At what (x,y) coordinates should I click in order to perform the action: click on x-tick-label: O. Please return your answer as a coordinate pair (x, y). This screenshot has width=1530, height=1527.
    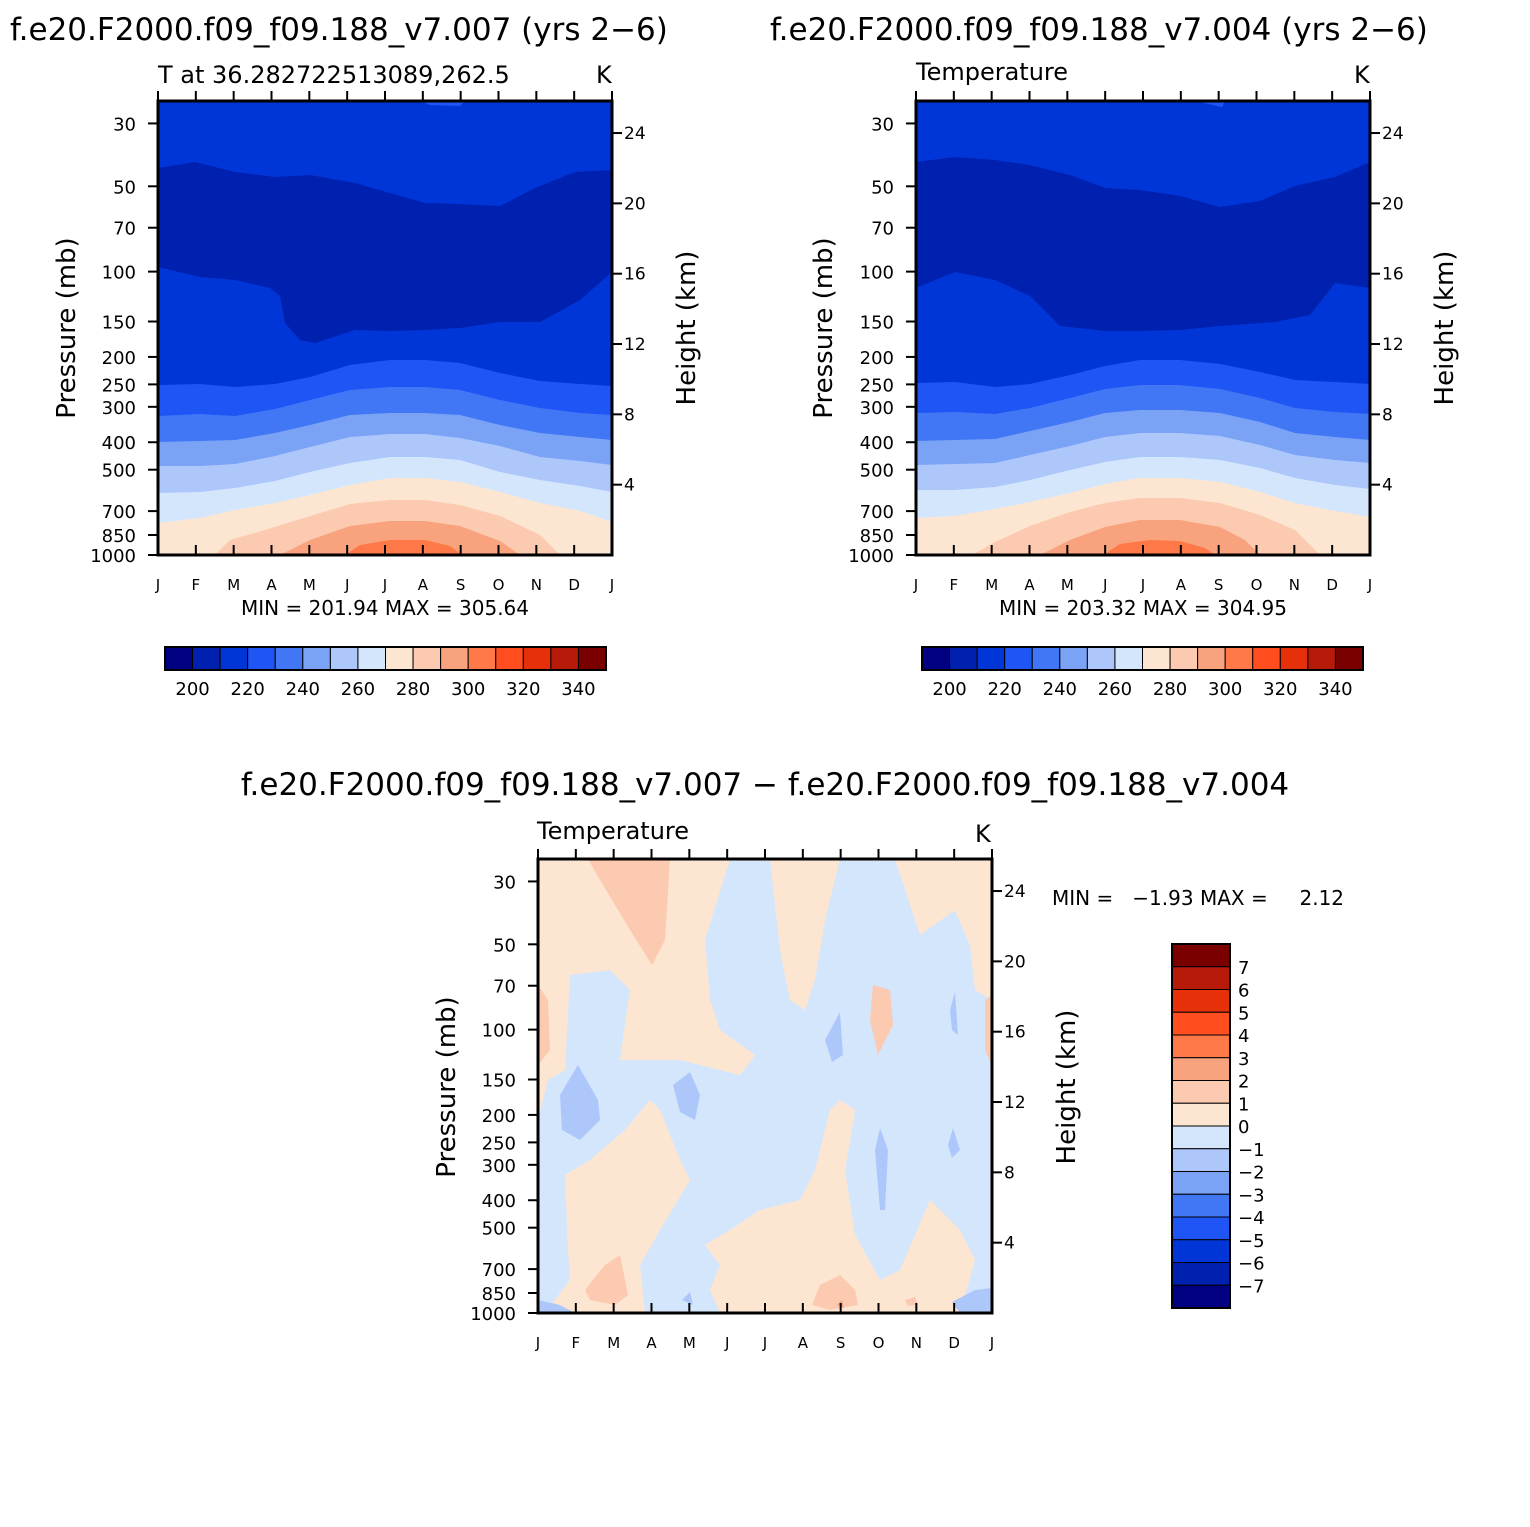
    Looking at the image, I should click on (1257, 585).